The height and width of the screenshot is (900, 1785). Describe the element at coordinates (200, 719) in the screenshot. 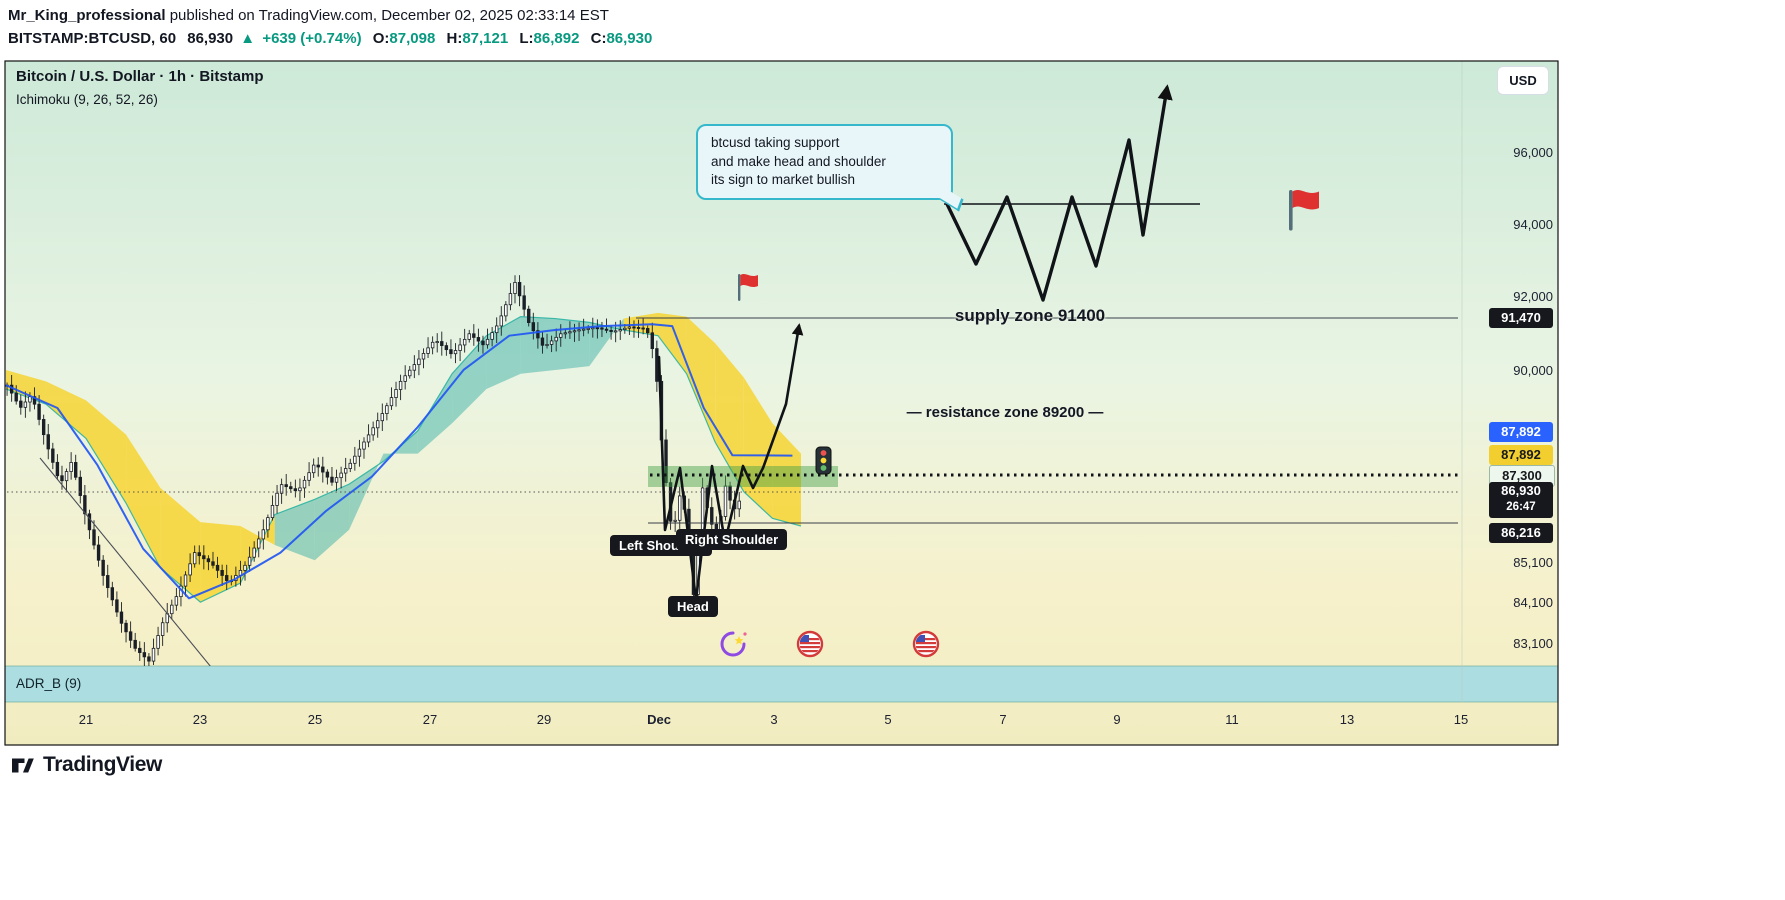

I see `time-tick-label: 23` at that location.